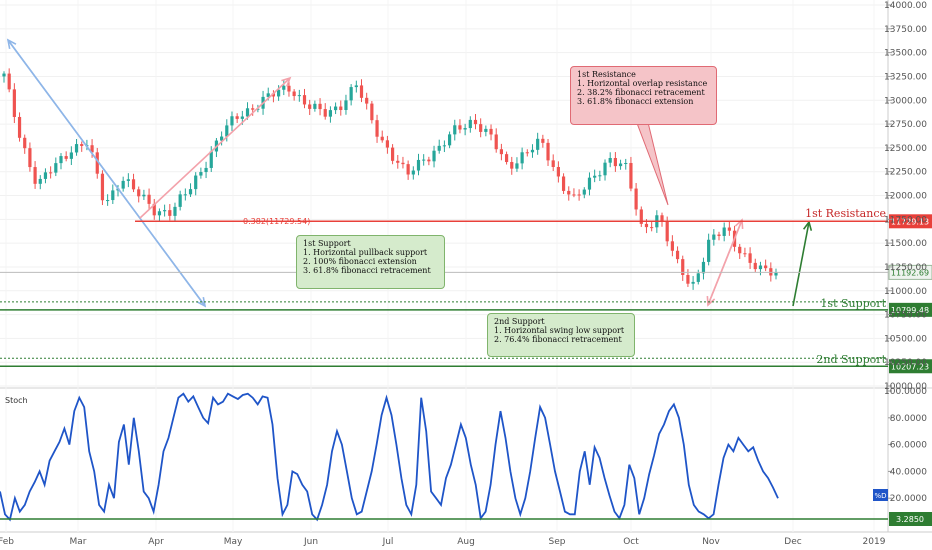 This screenshot has height=550, width=932. Describe the element at coordinates (905, 54) in the screenshot. I see `price-tick-label: 13500.00` at that location.